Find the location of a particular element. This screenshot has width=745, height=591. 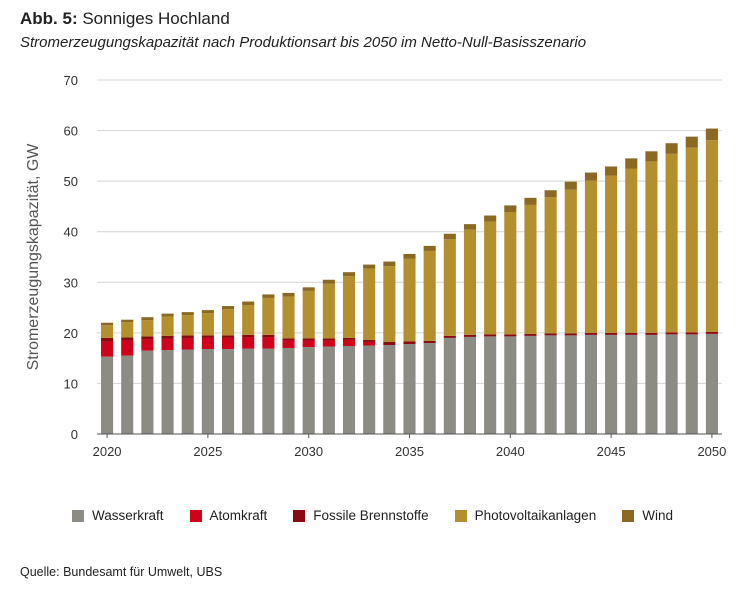

bar-wind-2029 is located at coordinates (288, 294).